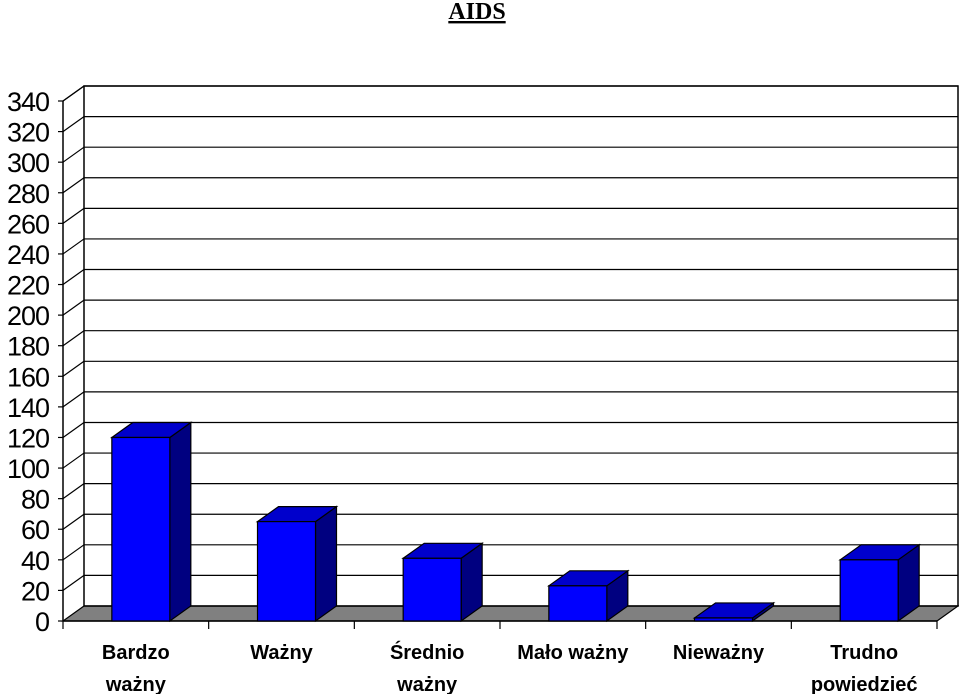  I want to click on x-tick-label: Mało ważny, so click(573, 653).